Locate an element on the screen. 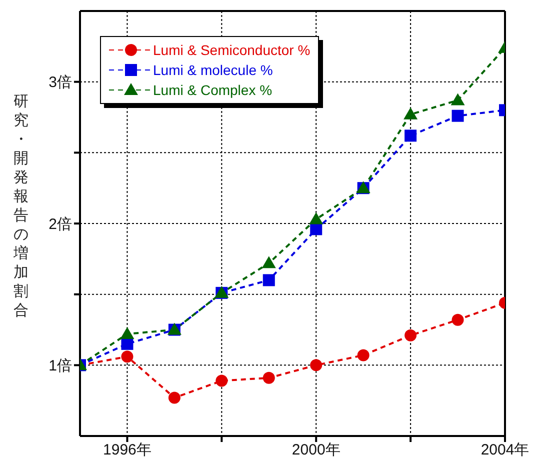 This screenshot has width=534, height=466. text: 研究・開発報告の増加割合 is located at coordinates (21, 206).